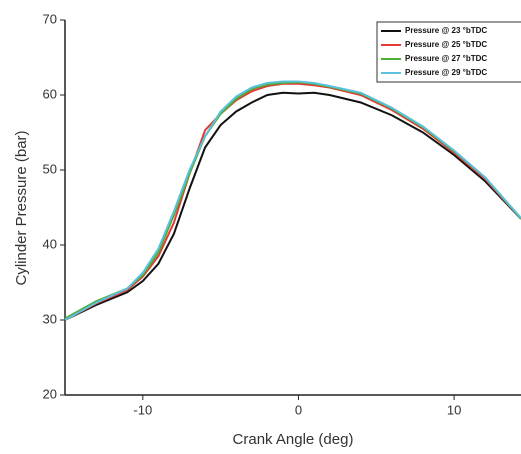  Describe the element at coordinates (50, 243) in the screenshot. I see `y-tick-label: 40` at that location.